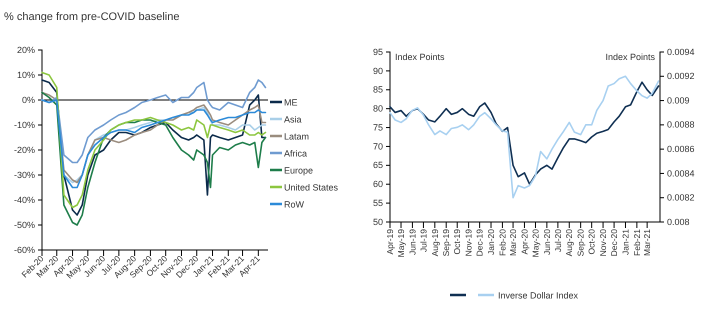 The height and width of the screenshot is (312, 710). Describe the element at coordinates (24, 175) in the screenshot. I see `y-tick-label: -30%` at that location.